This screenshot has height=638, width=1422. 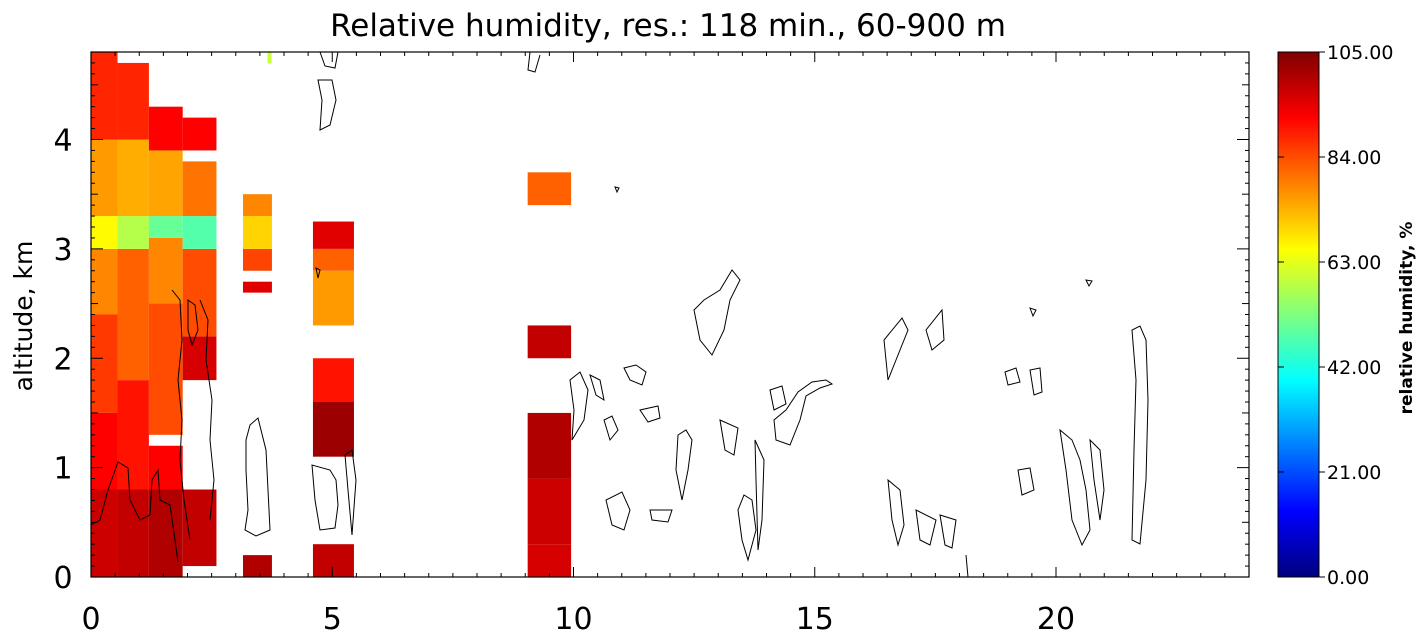 I want to click on x-tick-label: 10, so click(x=573, y=619).